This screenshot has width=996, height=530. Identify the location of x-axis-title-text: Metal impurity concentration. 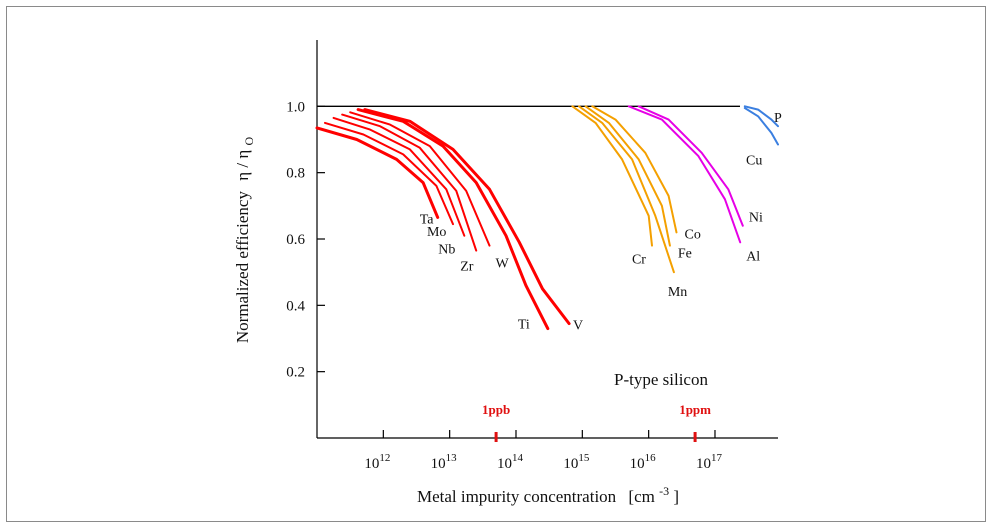
(517, 496).